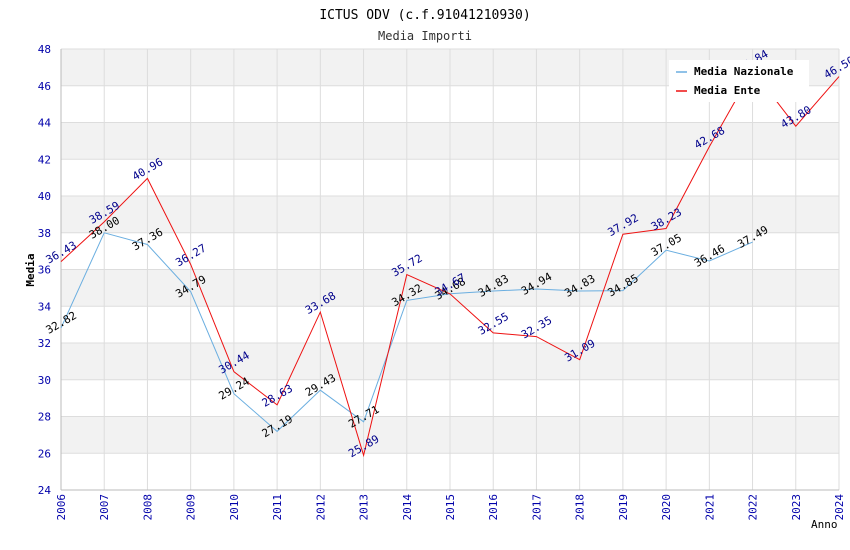  What do you see at coordinates (277, 507) in the screenshot?
I see `x-tick-label: 2011` at bounding box center [277, 507].